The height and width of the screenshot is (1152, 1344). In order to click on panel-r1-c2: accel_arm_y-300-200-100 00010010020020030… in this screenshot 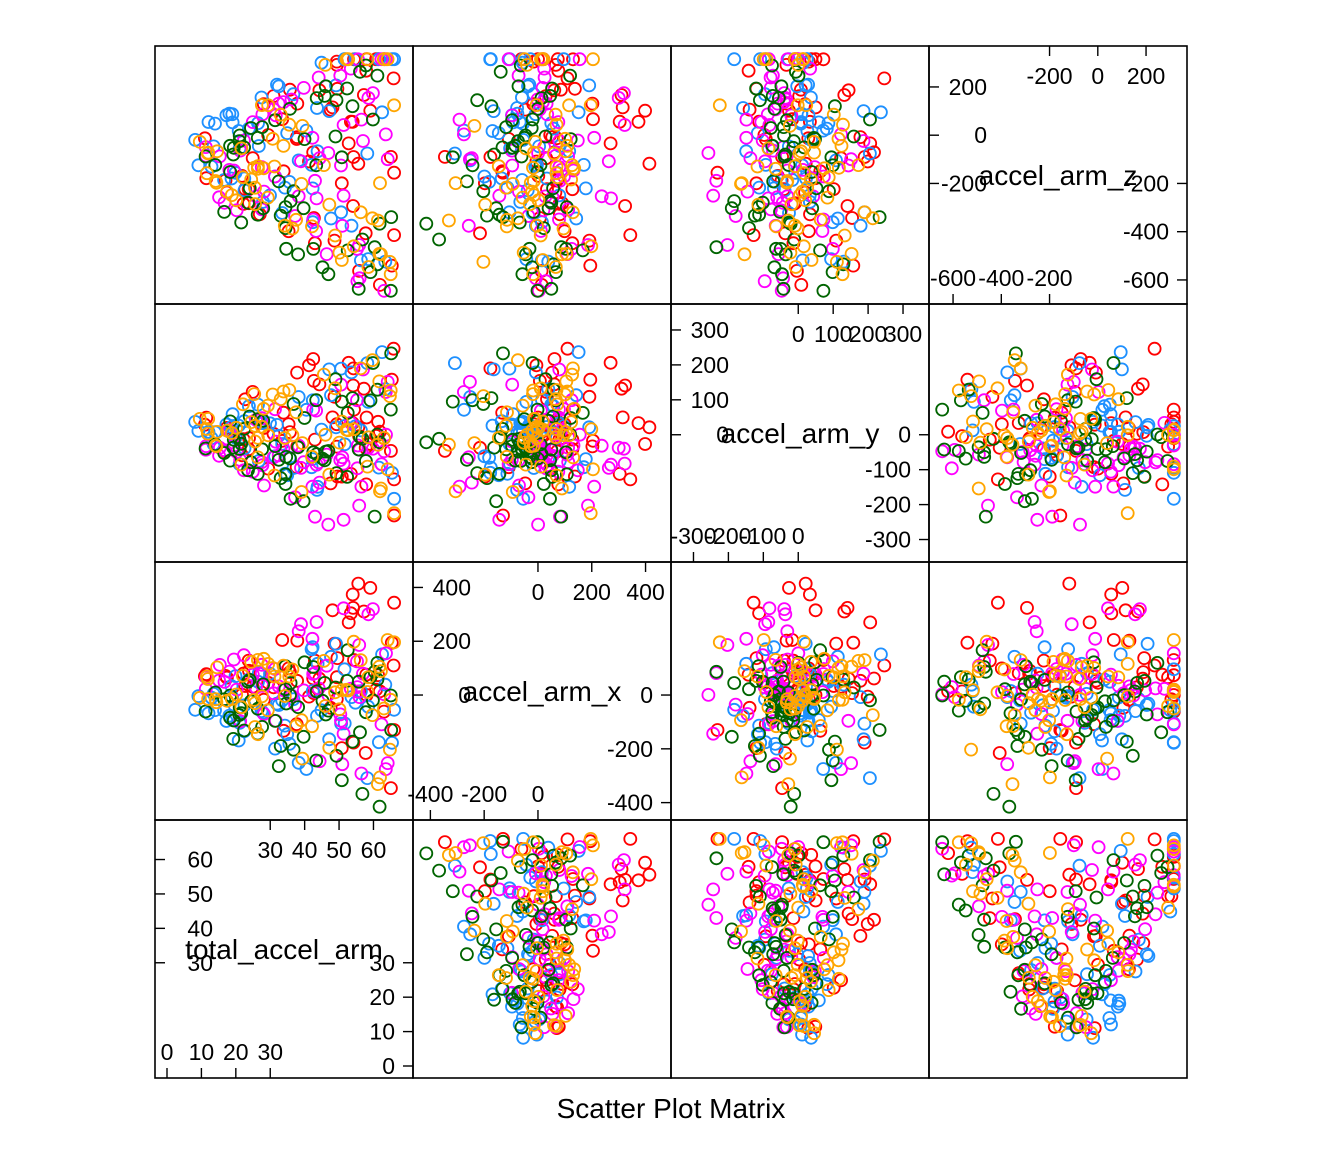, I will do `click(800, 433)`.